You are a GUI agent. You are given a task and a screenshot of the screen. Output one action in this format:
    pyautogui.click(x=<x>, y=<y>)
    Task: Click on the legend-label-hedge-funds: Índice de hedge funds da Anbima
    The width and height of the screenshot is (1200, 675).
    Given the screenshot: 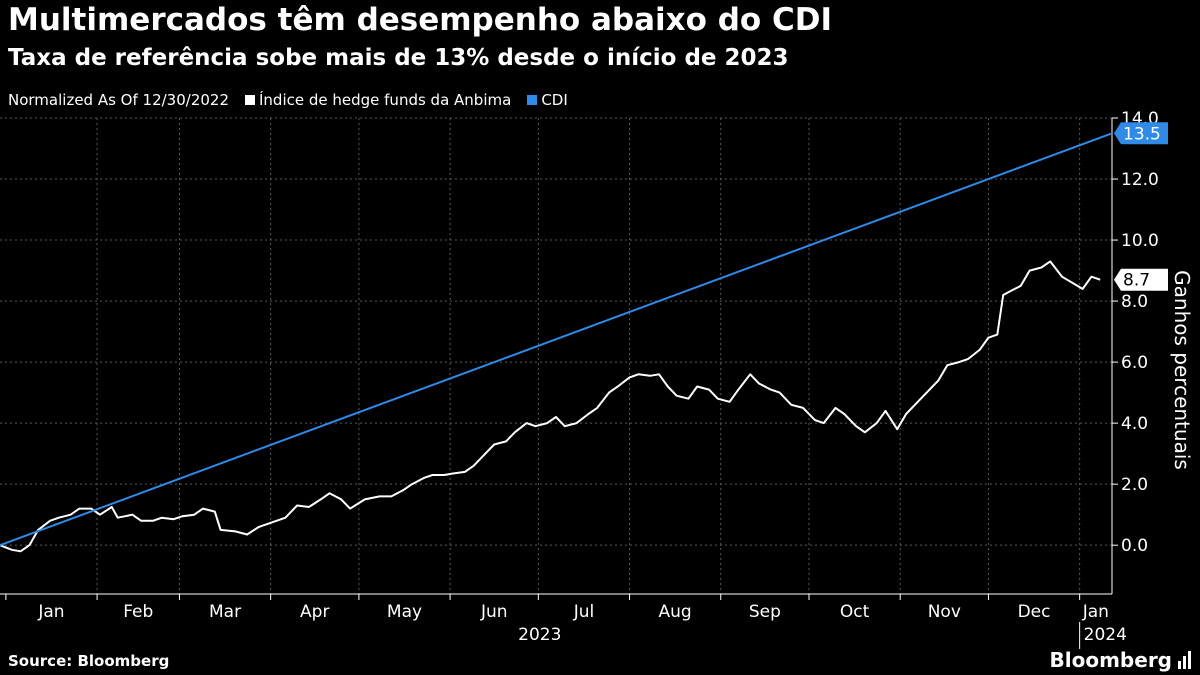 What is the action you would take?
    pyautogui.click(x=385, y=100)
    